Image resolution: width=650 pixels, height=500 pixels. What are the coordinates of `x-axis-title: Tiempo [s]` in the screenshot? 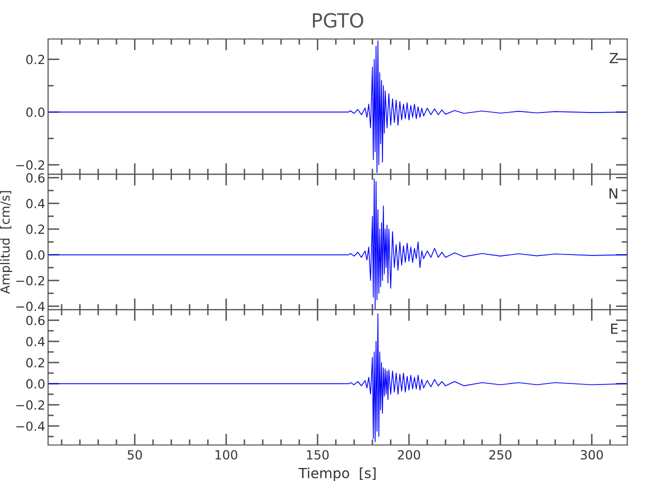 It's located at (337, 474).